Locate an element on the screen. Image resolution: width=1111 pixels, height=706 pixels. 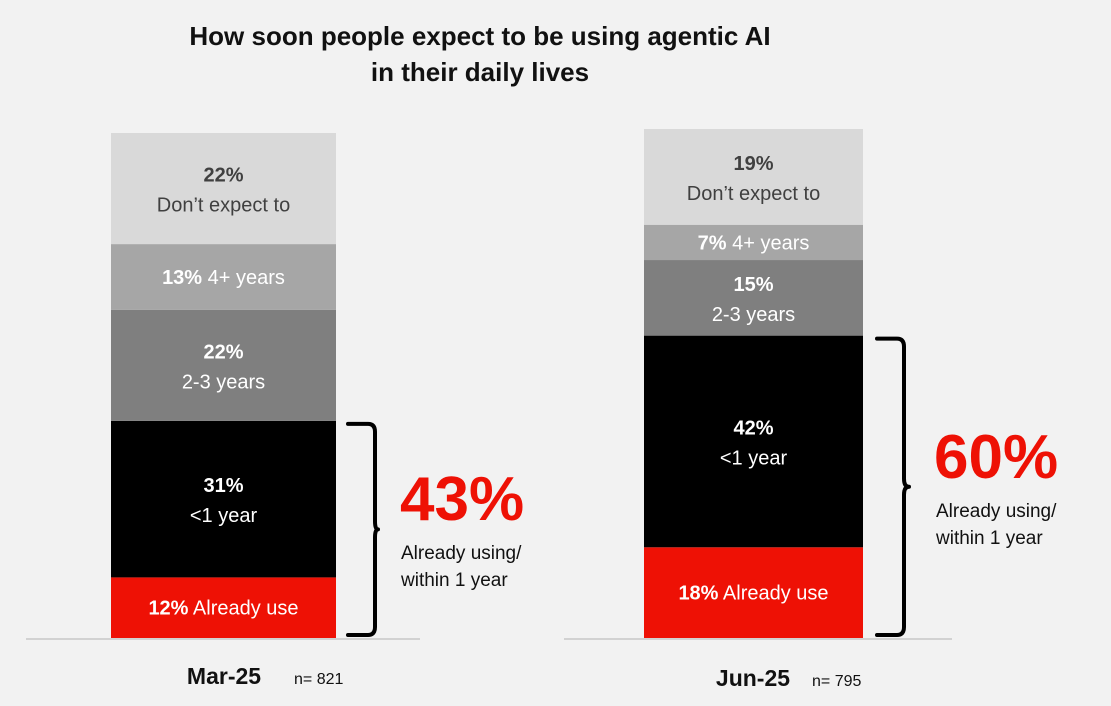
segment-label-0-3: 13% 4+ years is located at coordinates (223, 278).